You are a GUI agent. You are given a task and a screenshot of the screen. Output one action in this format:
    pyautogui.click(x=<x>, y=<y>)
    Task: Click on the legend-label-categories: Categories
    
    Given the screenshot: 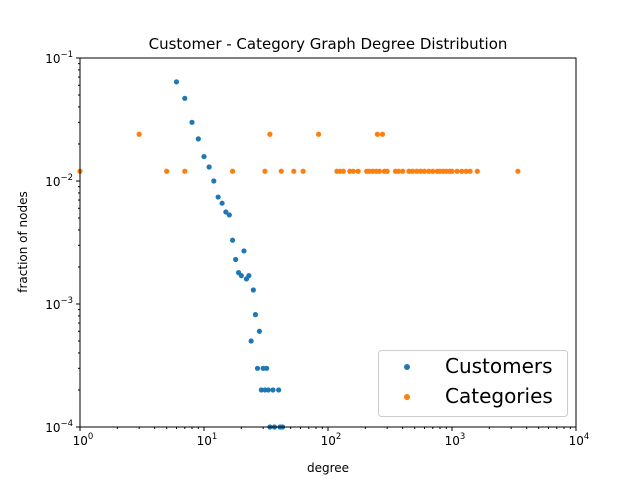 What is the action you would take?
    pyautogui.click(x=499, y=396)
    